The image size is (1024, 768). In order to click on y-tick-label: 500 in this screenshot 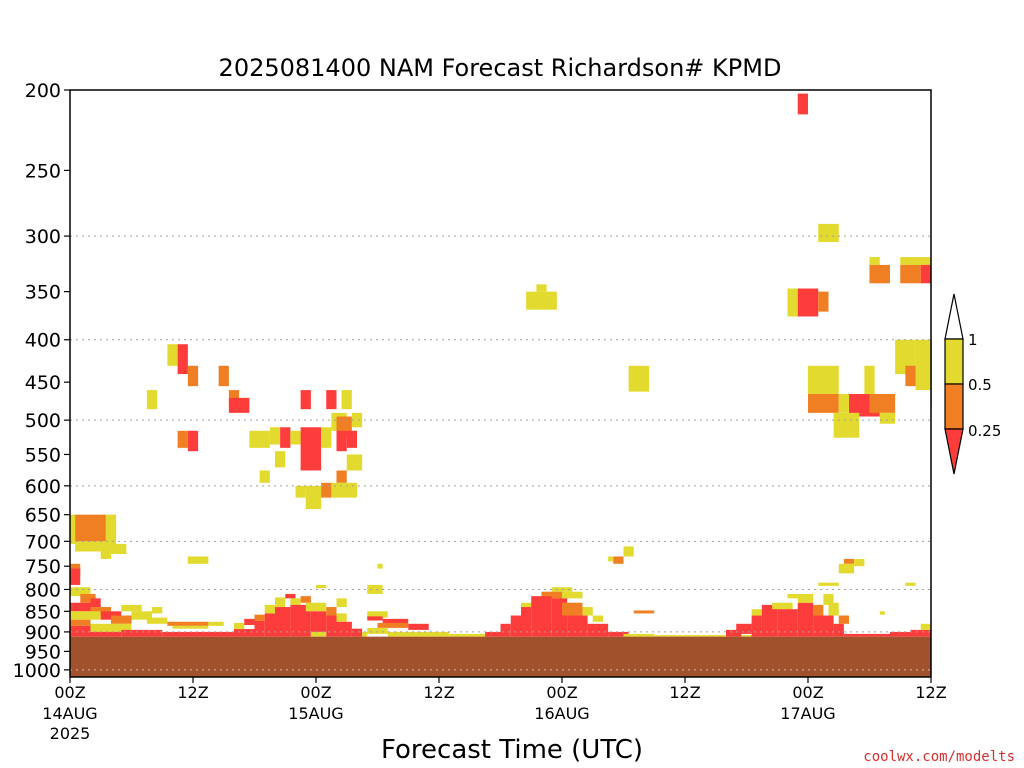, I will do `click(43, 421)`.